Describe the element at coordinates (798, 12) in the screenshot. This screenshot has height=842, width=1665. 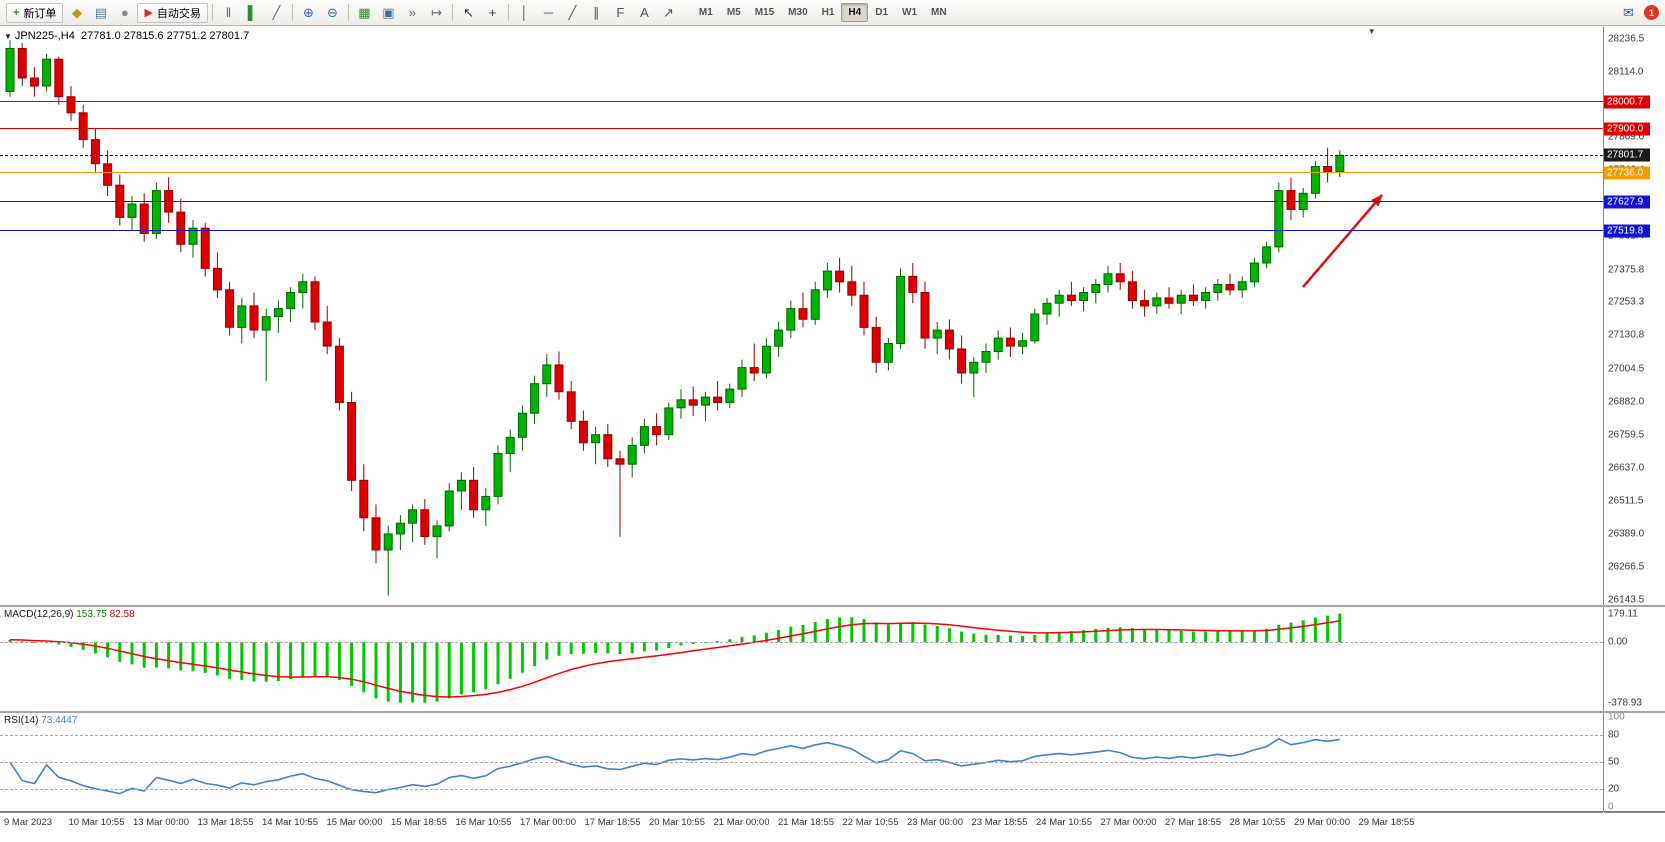
I see `timeframe-m30: M30` at that location.